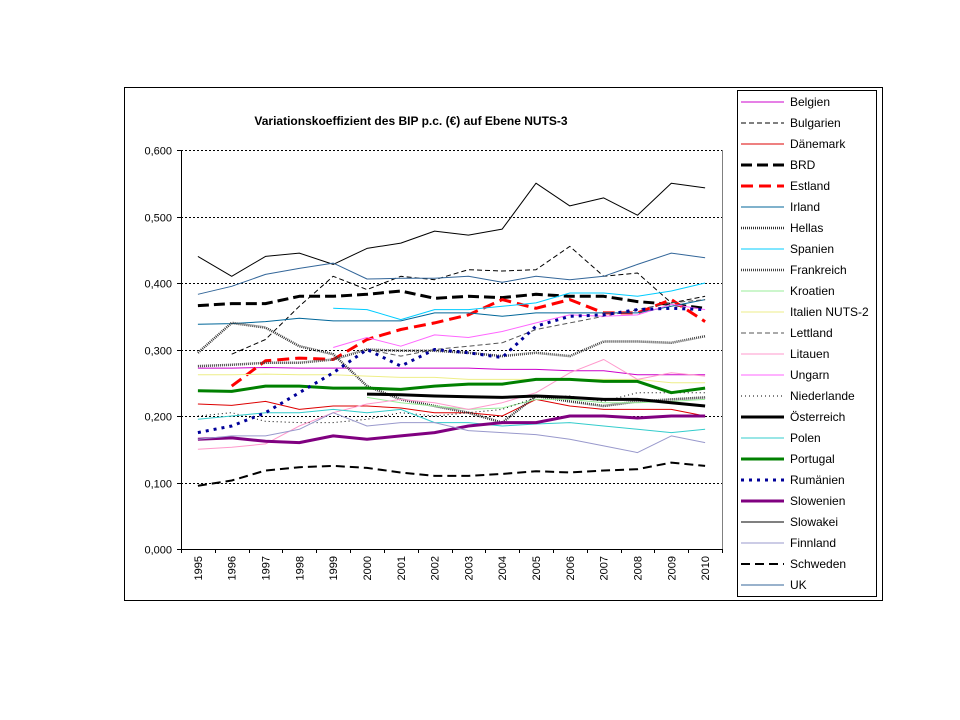 The height and width of the screenshot is (720, 960). What do you see at coordinates (785, 375) in the screenshot?
I see `legend-entry-ungarn: Ungarn` at bounding box center [785, 375].